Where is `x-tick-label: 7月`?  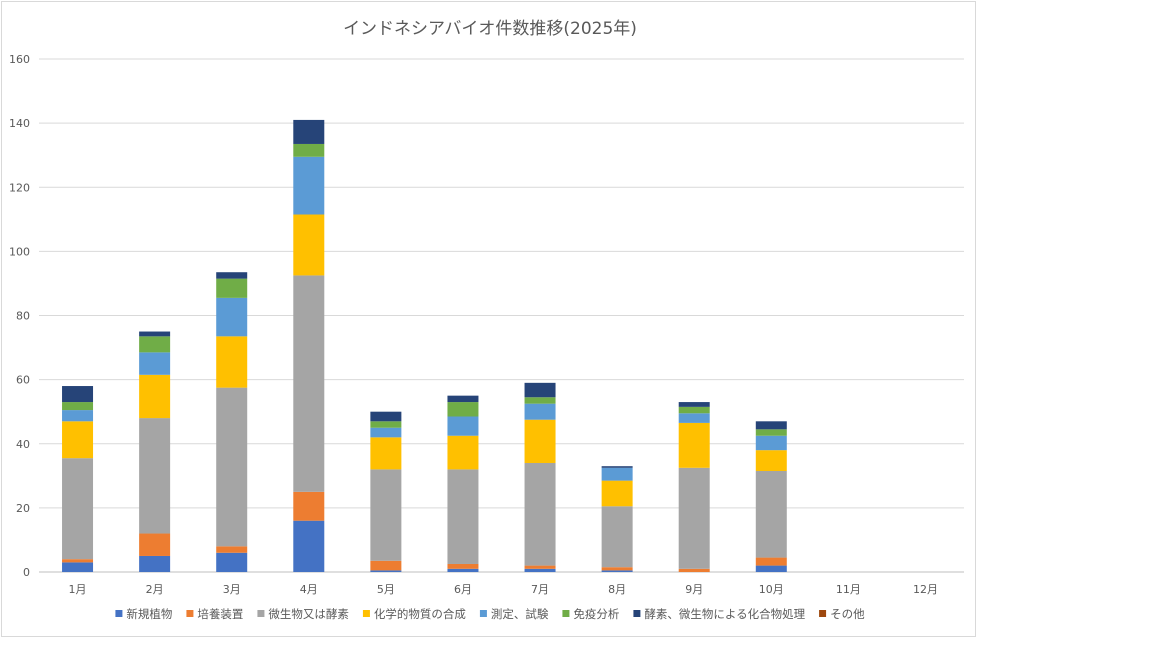 x-tick-label: 7月 is located at coordinates (540, 589).